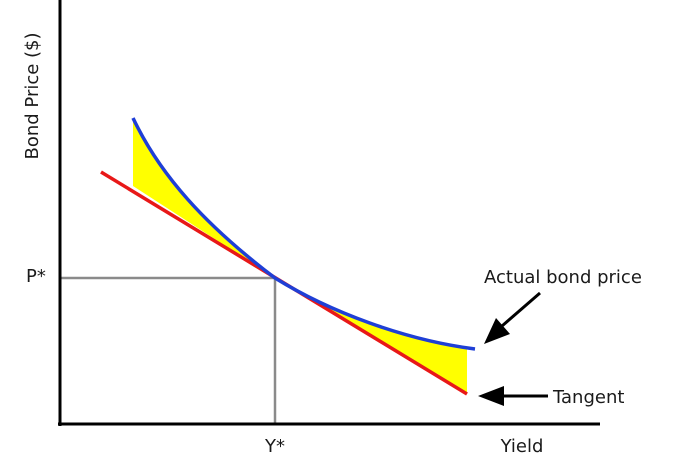 The height and width of the screenshot is (456, 691). I want to click on y-axis-title: Bond Price ($), so click(32, 95).